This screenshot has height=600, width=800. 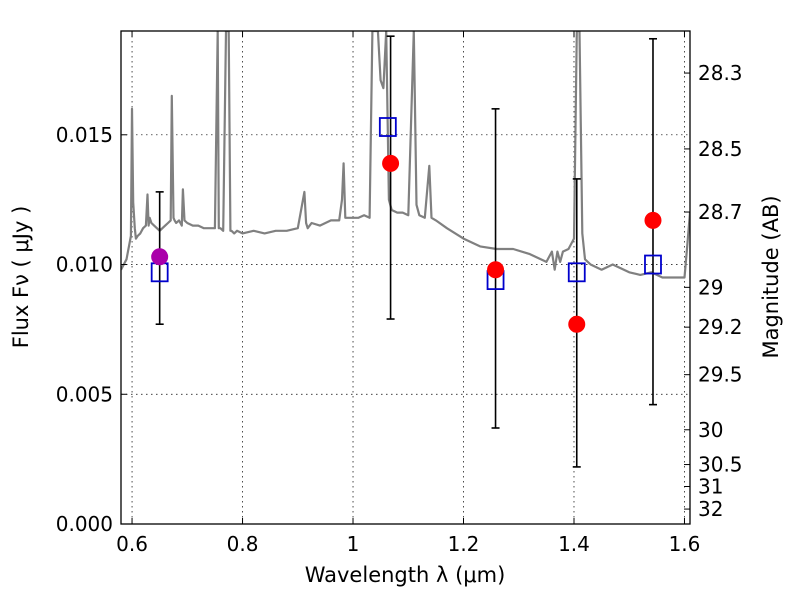 I want to click on y-right-tick-label: 29, so click(x=710, y=287).